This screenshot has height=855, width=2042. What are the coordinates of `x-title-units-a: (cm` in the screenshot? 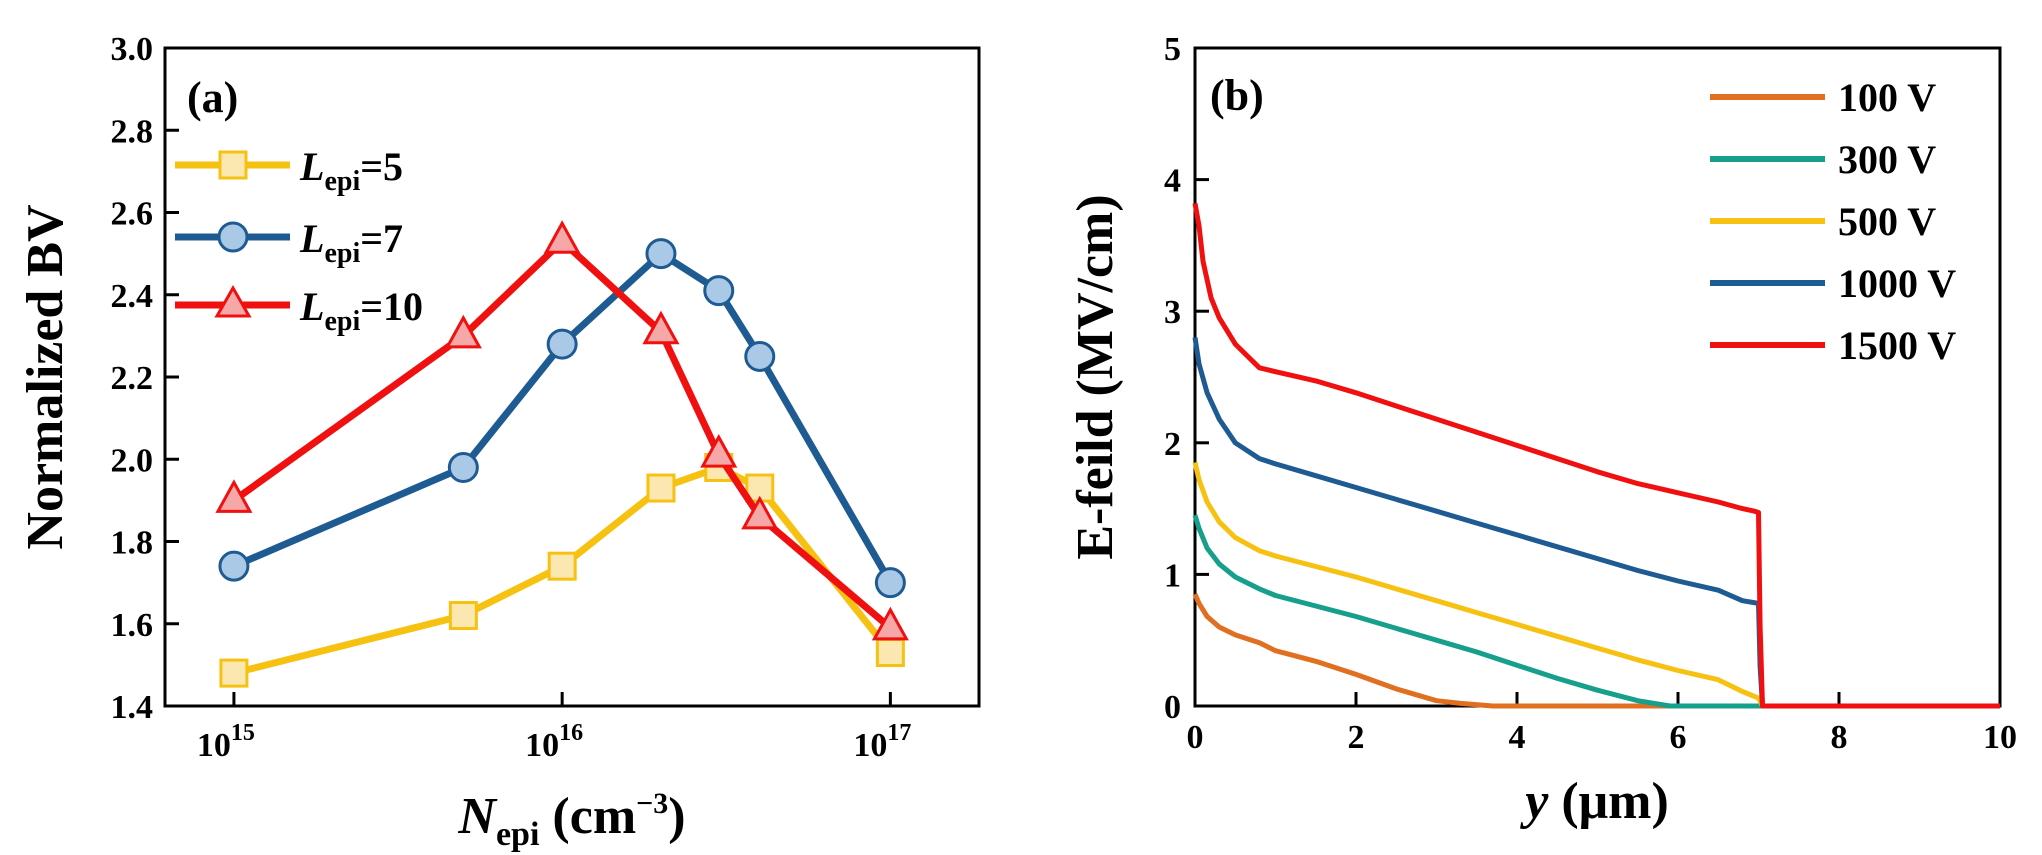 It's located at (587, 816).